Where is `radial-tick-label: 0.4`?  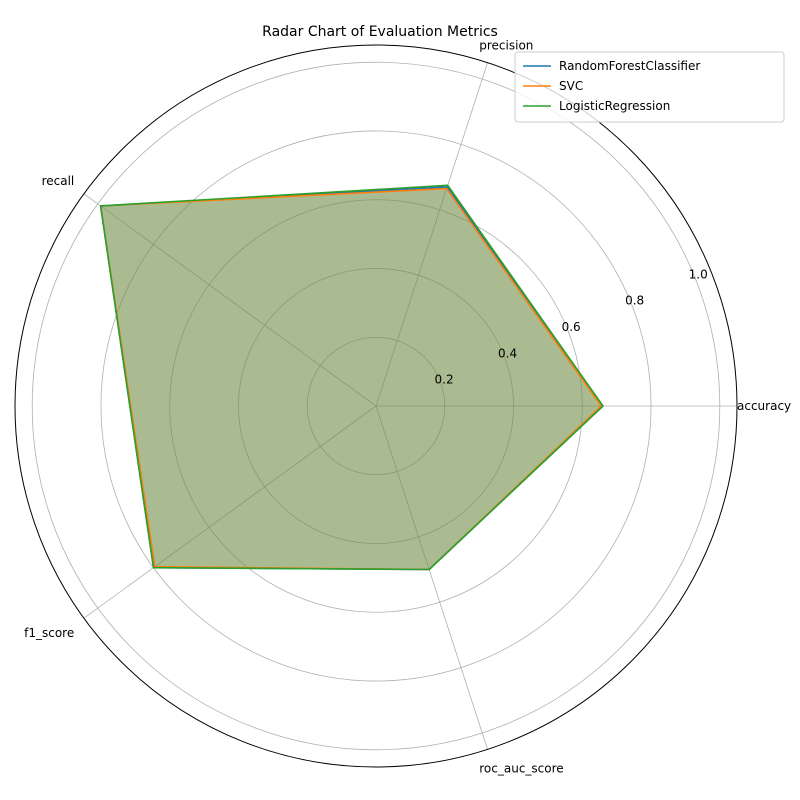
radial-tick-label: 0.4 is located at coordinates (507, 353).